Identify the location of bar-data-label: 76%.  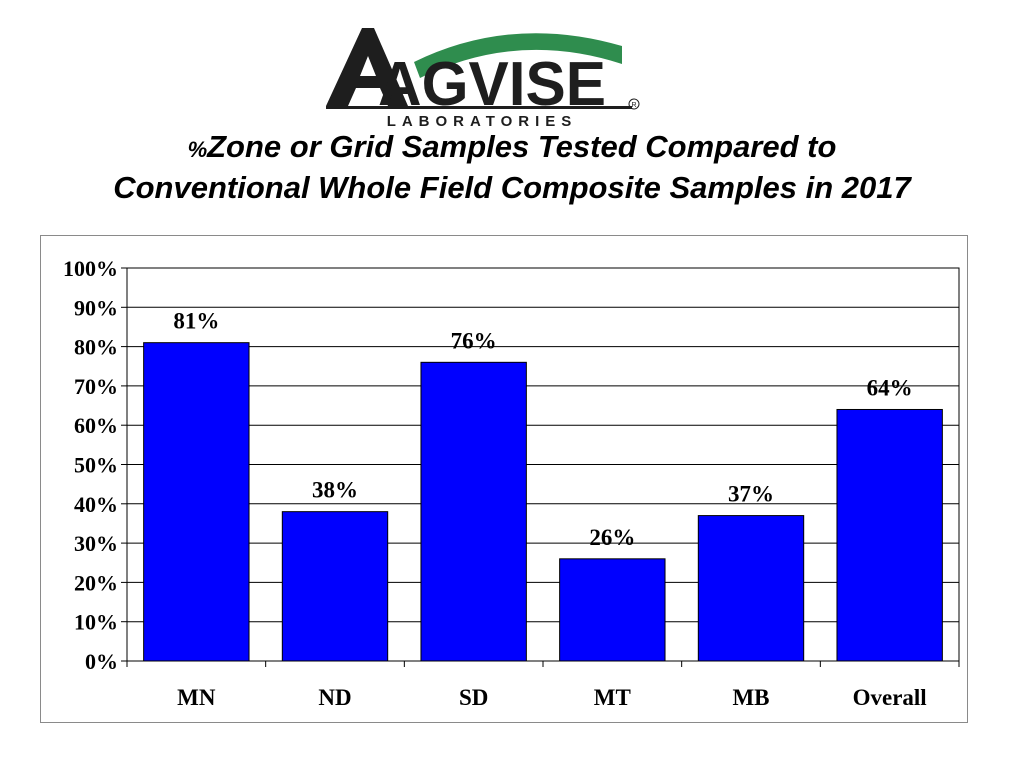
(474, 340).